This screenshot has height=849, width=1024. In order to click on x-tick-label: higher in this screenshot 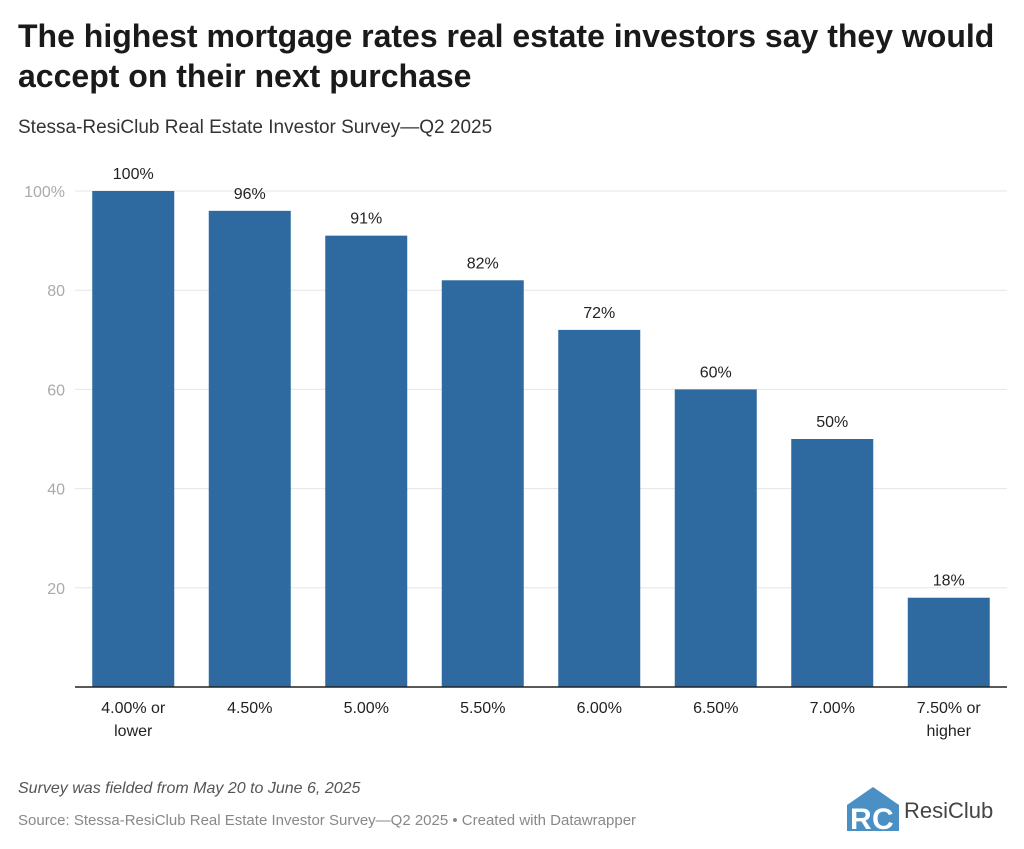, I will do `click(949, 731)`.